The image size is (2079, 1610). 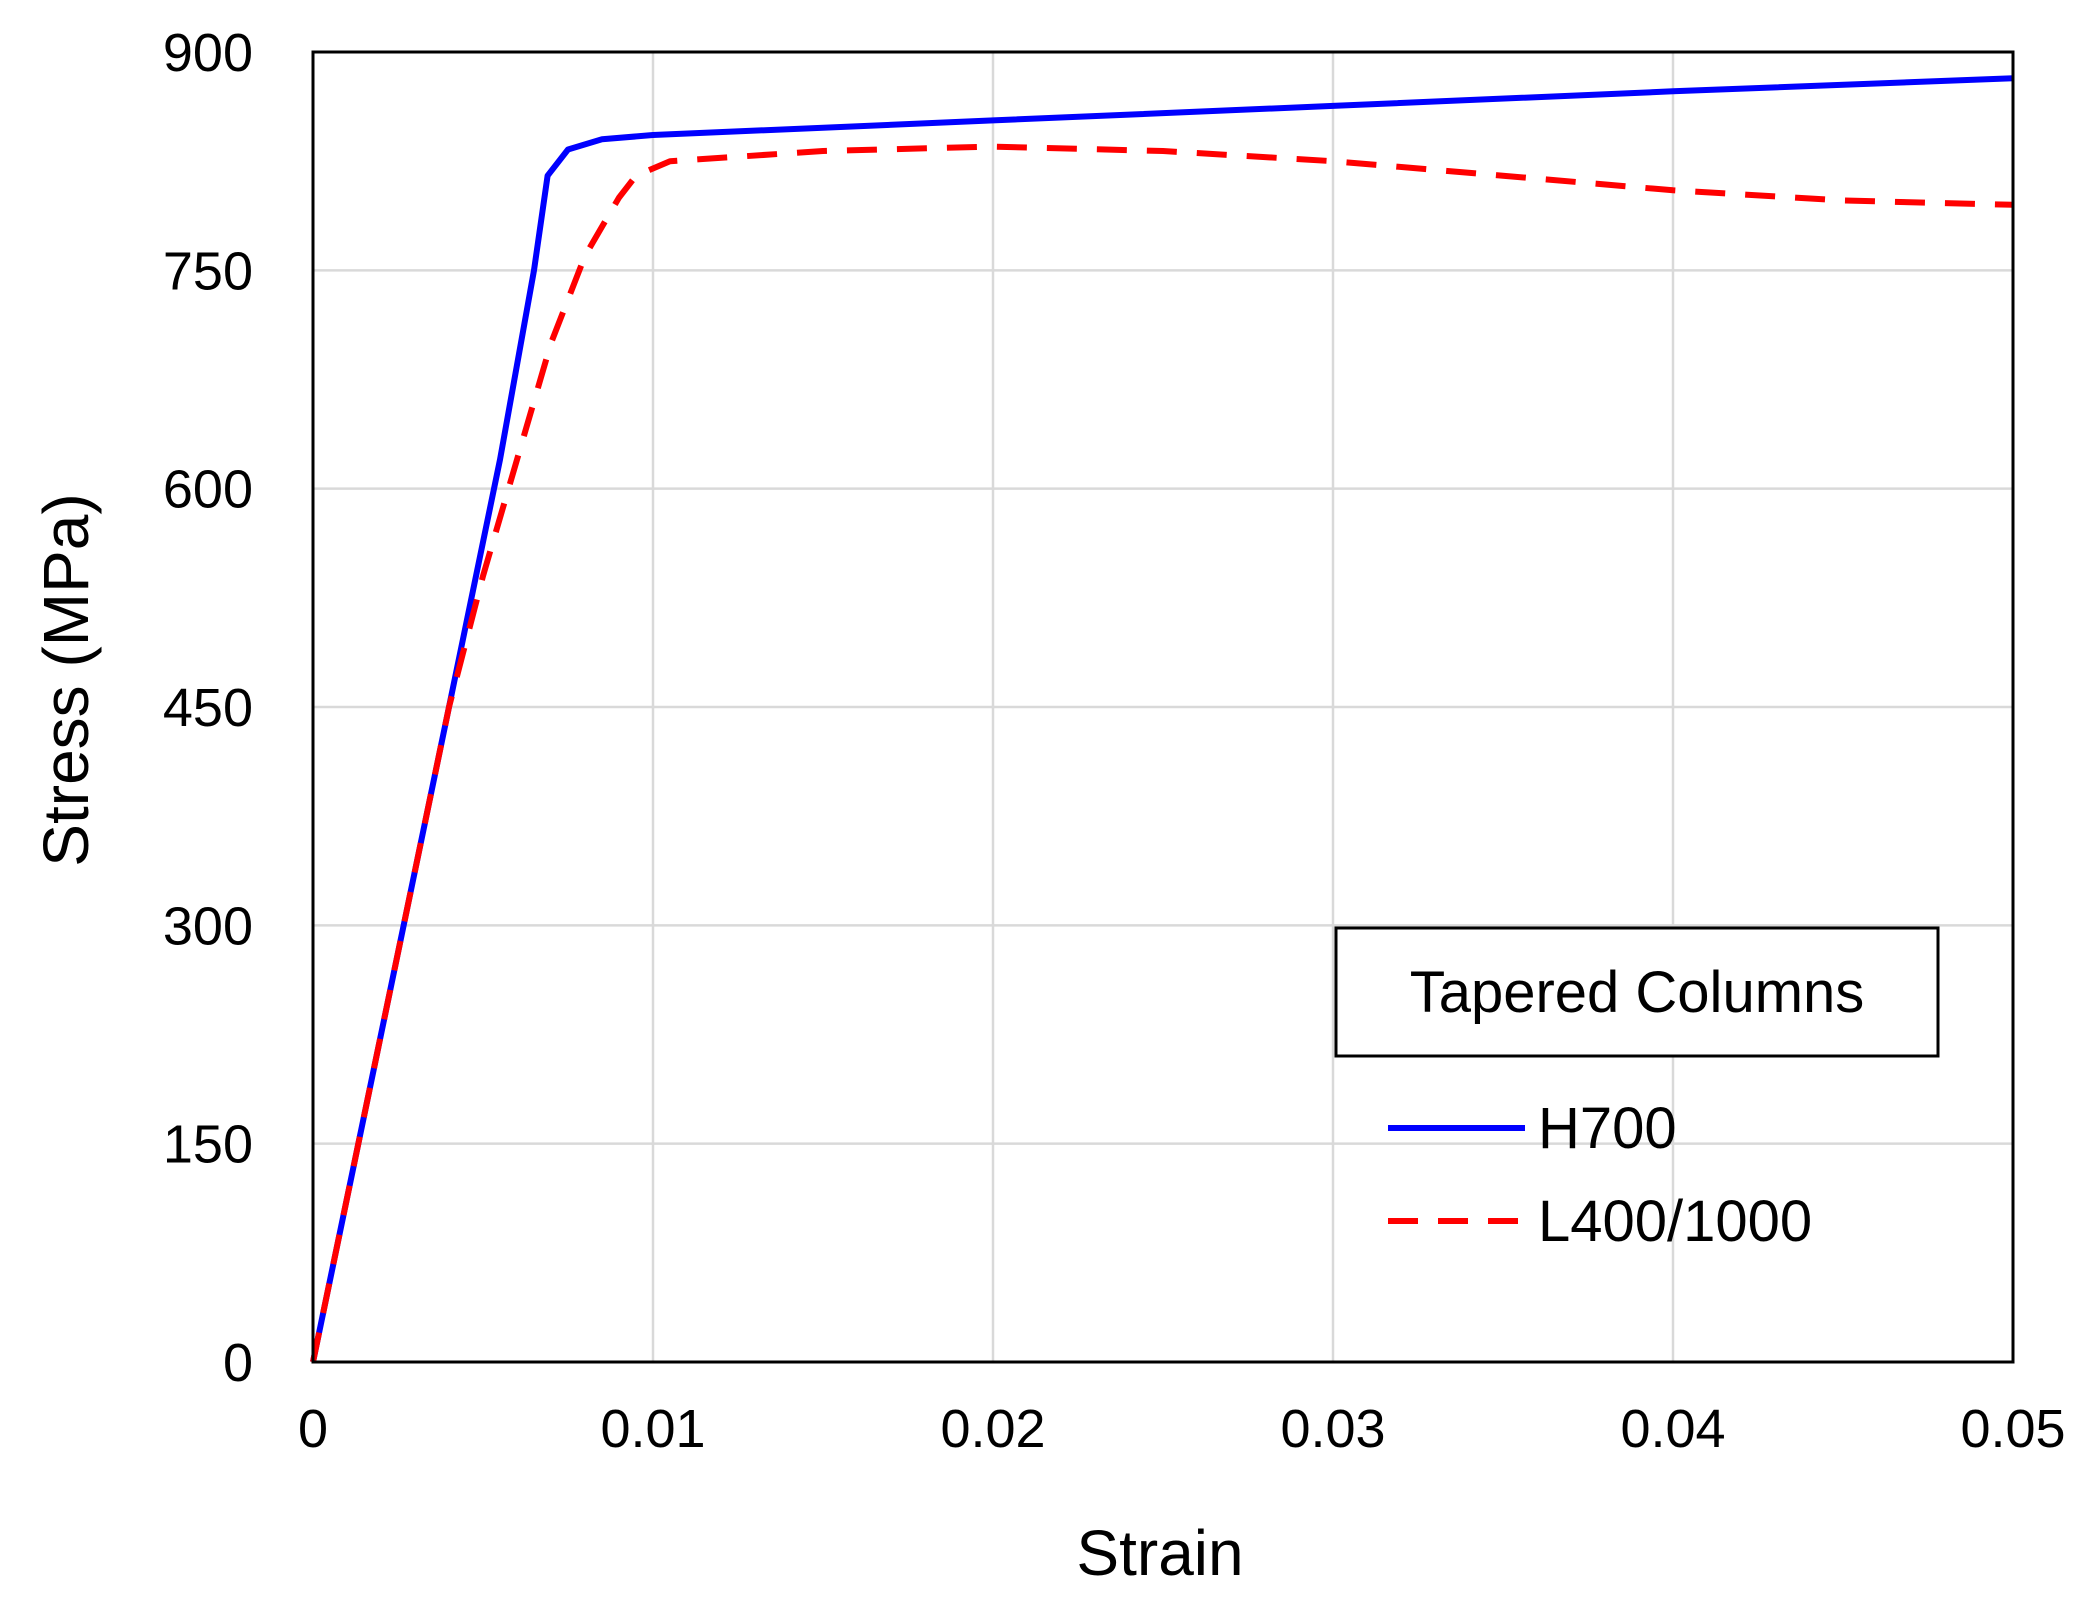 I want to click on legend: Tapered Columns H700 L400/1000, so click(x=1637, y=1090).